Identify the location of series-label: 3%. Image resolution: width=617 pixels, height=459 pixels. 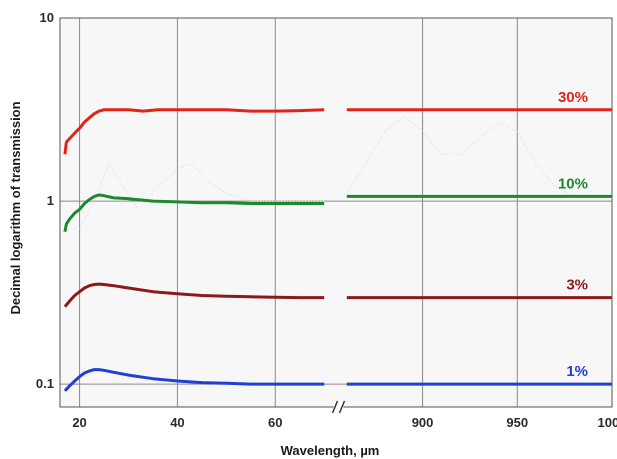
(577, 285).